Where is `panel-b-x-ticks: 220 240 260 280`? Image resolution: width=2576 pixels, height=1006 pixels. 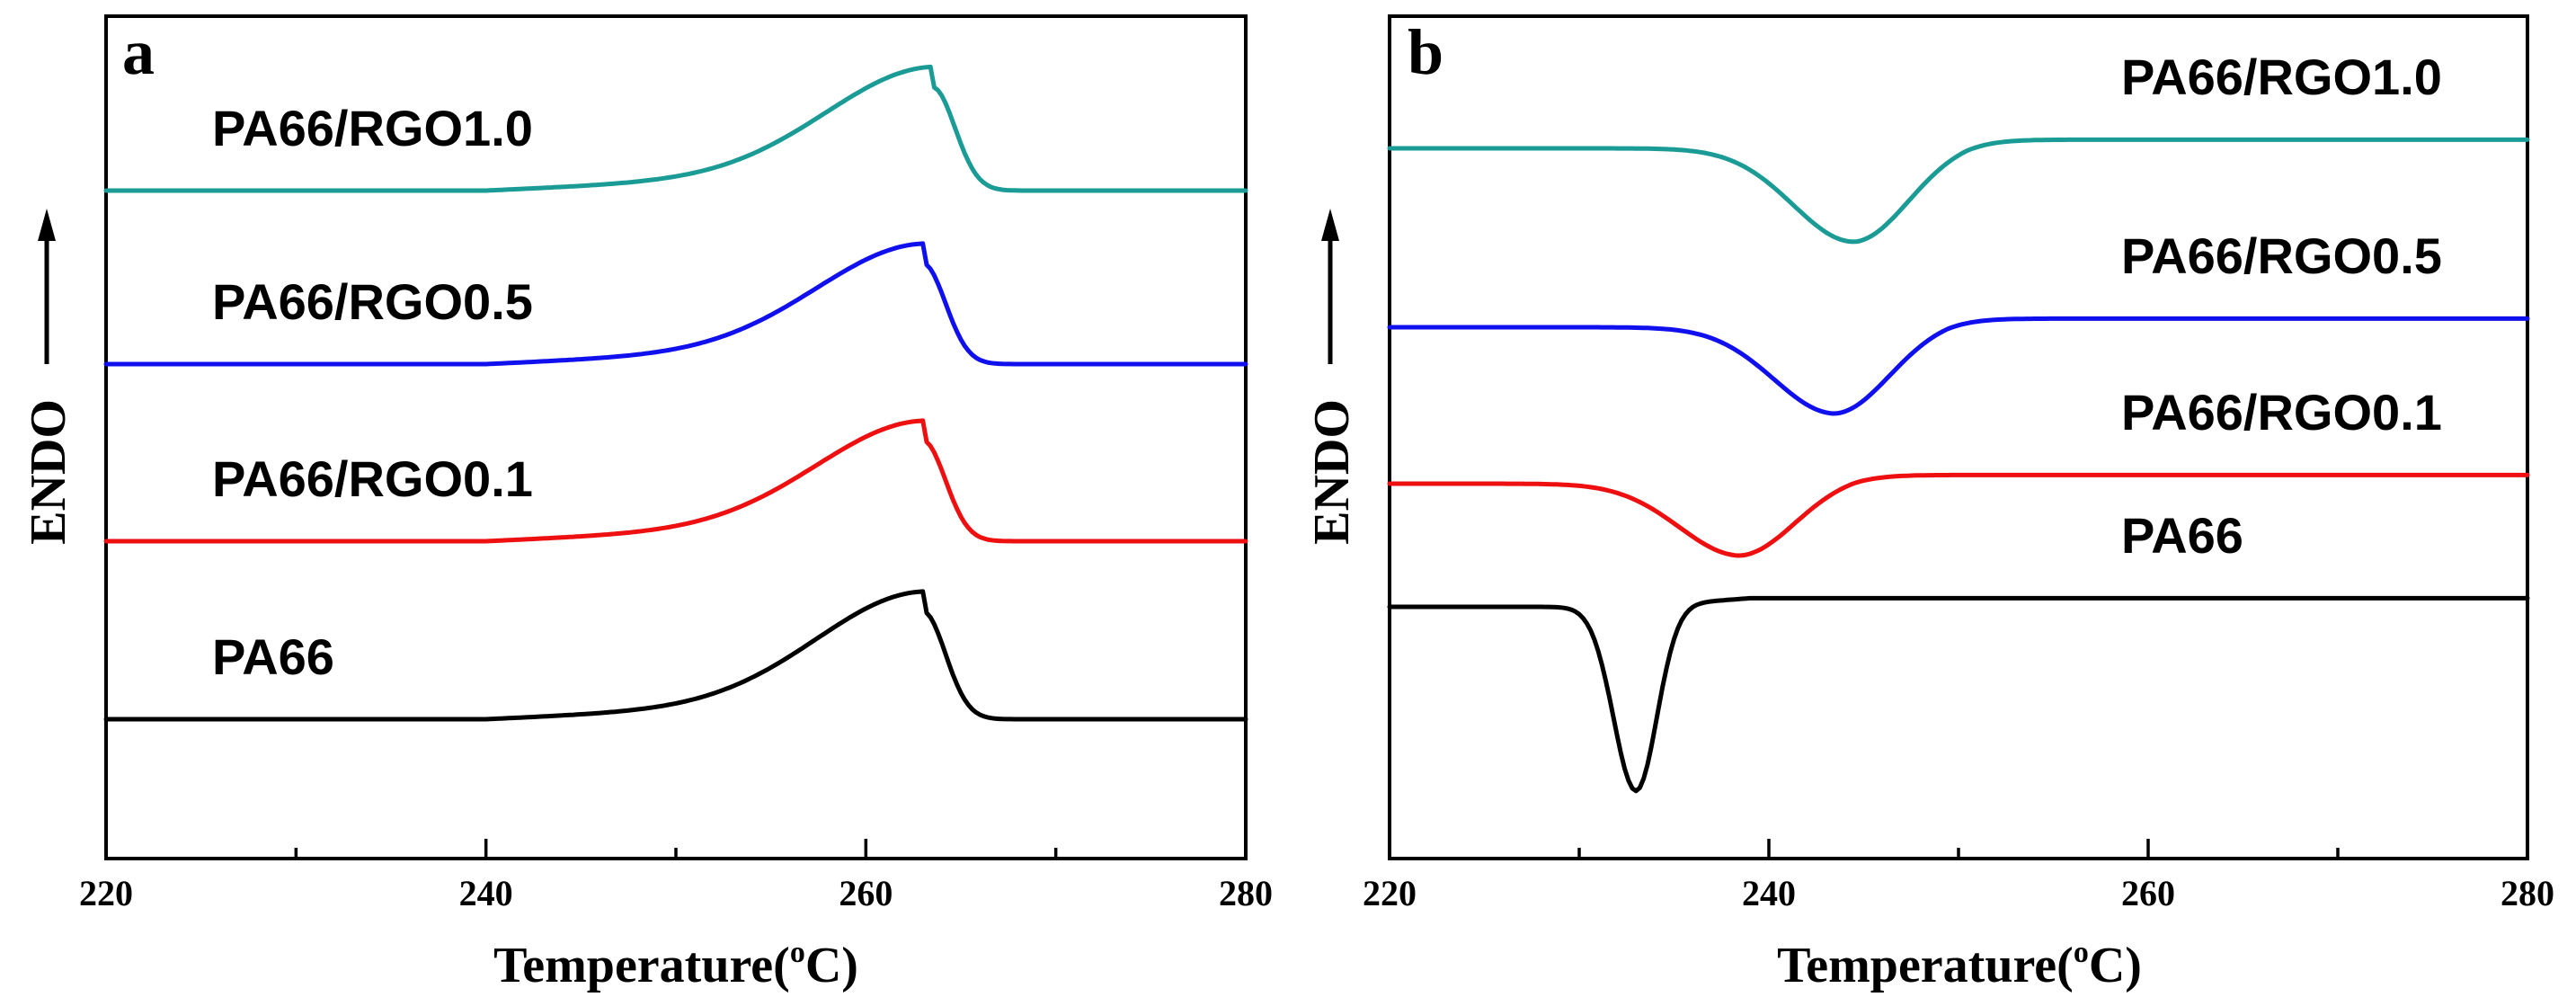 panel-b-x-ticks: 220 240 260 280 is located at coordinates (1959, 876).